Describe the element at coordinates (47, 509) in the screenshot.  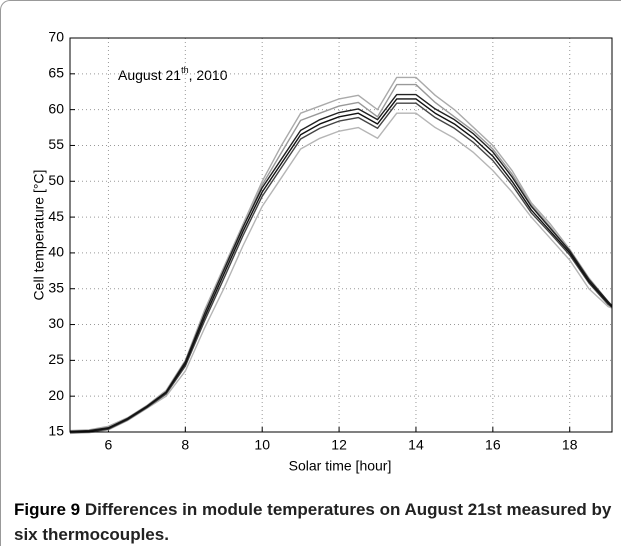
I see `caption-label: Figure 9` at that location.